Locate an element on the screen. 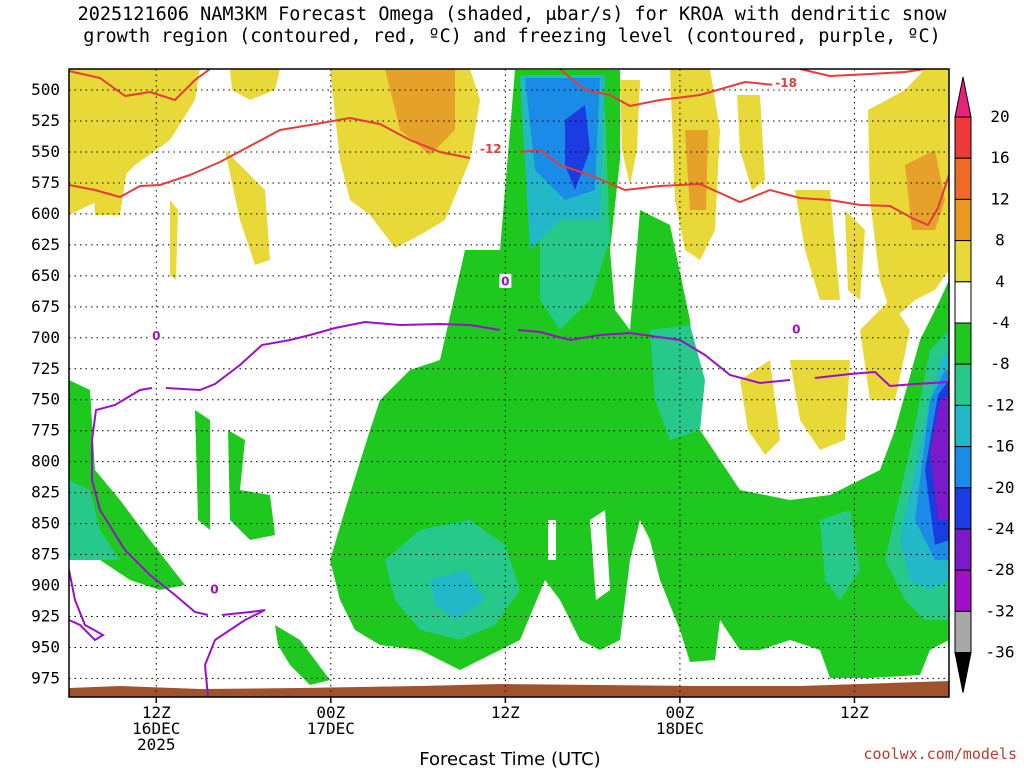 This screenshot has width=1024, height=768. red-contour-minus12-right is located at coordinates (734, 187).